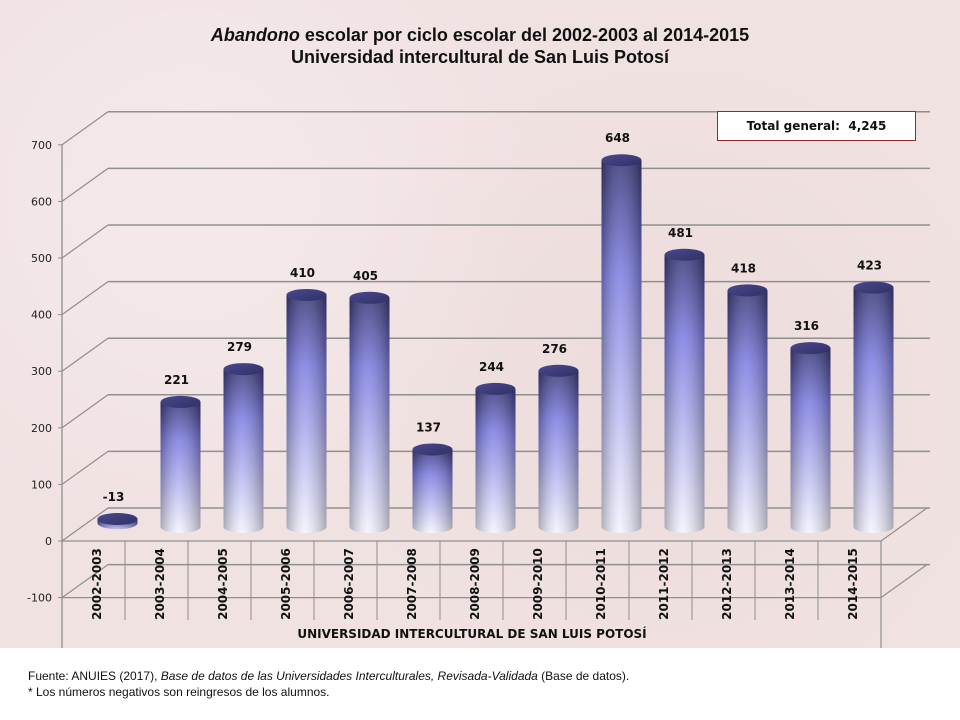 The height and width of the screenshot is (720, 960). What do you see at coordinates (680, 233) in the screenshot?
I see `data-label: 481` at bounding box center [680, 233].